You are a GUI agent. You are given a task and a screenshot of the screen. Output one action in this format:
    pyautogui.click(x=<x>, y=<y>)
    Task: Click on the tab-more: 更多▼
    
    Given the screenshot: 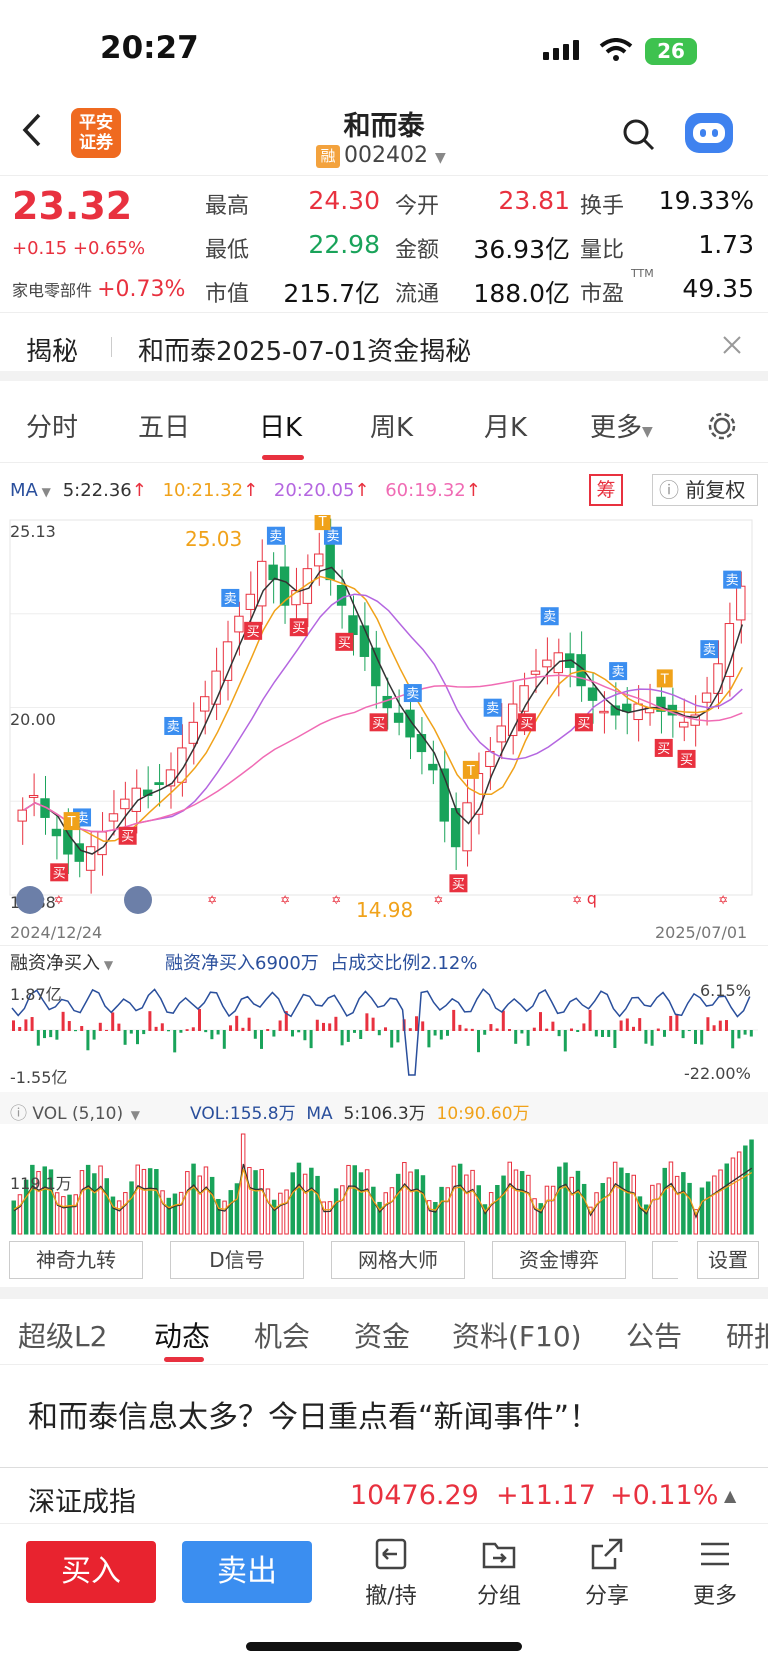 What is the action you would take?
    pyautogui.click(x=621, y=428)
    